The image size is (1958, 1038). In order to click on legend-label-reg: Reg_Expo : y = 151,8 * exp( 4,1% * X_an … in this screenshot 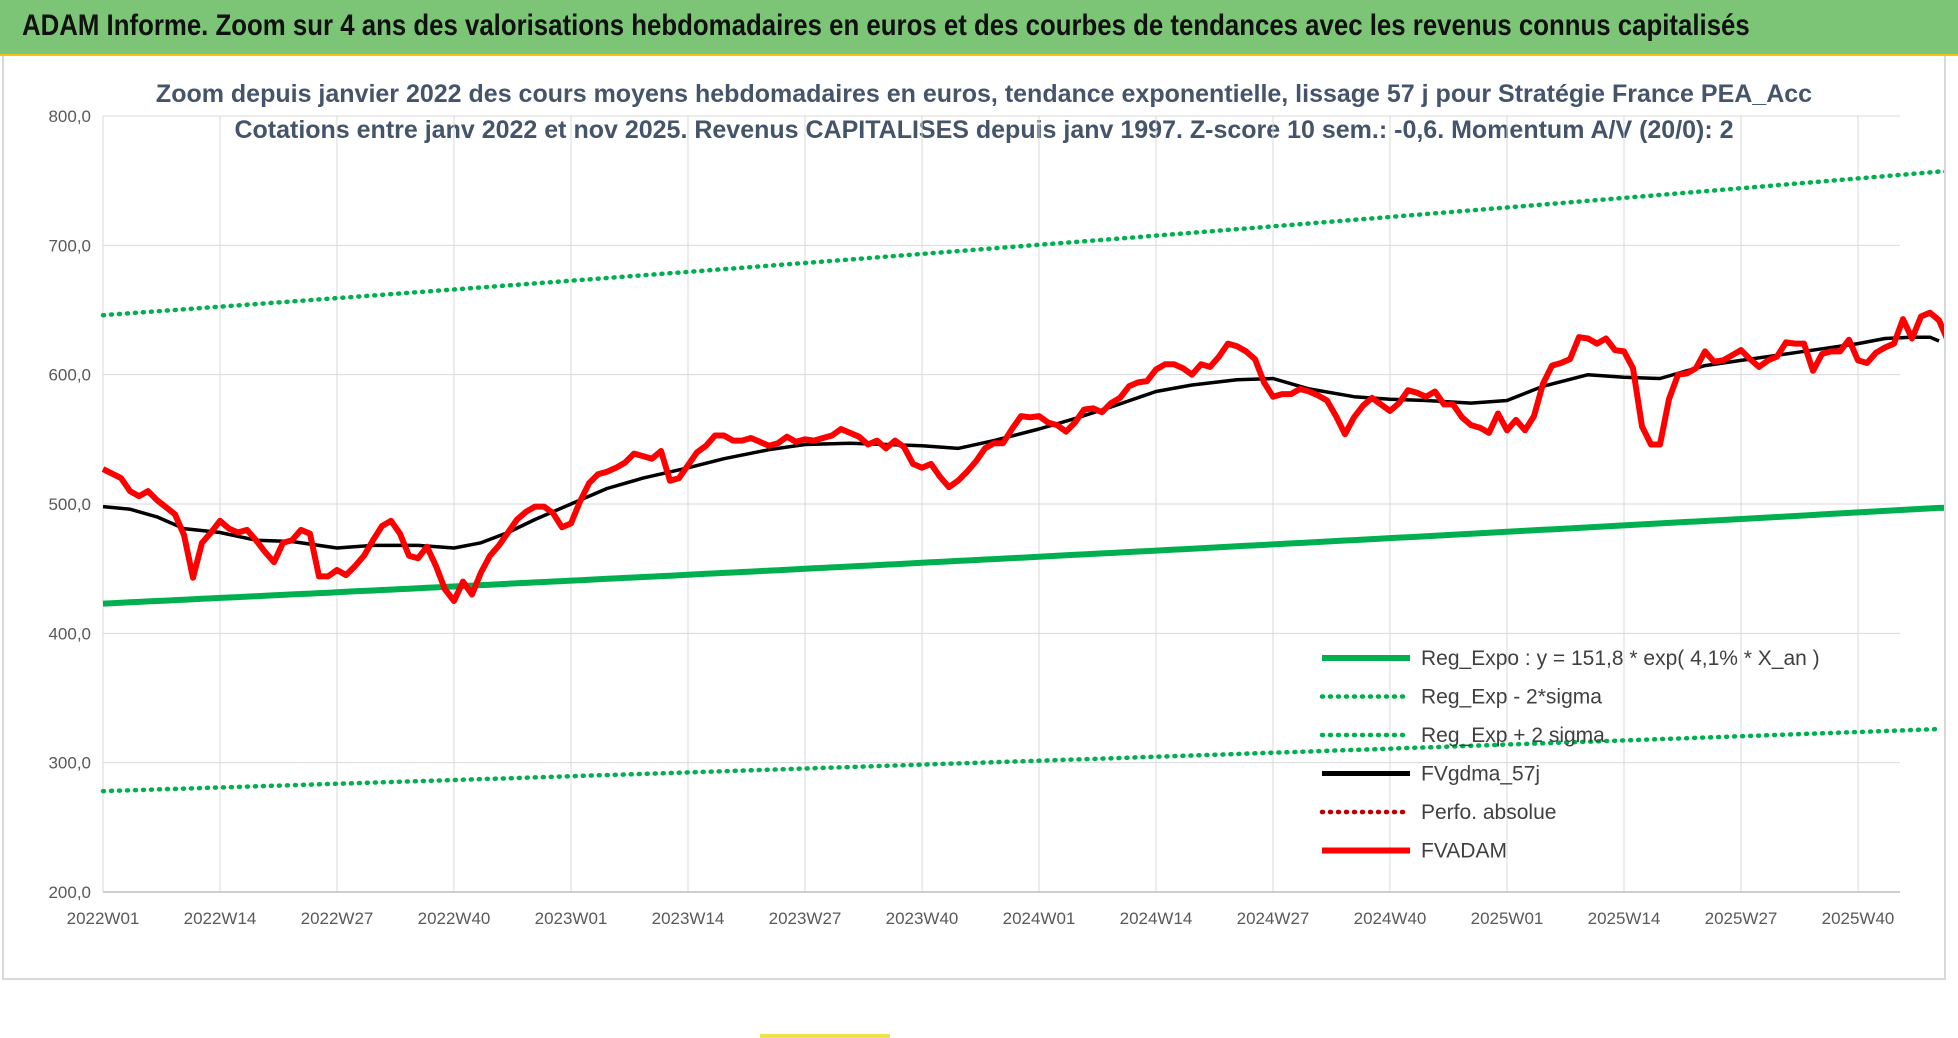, I will do `click(1620, 658)`.